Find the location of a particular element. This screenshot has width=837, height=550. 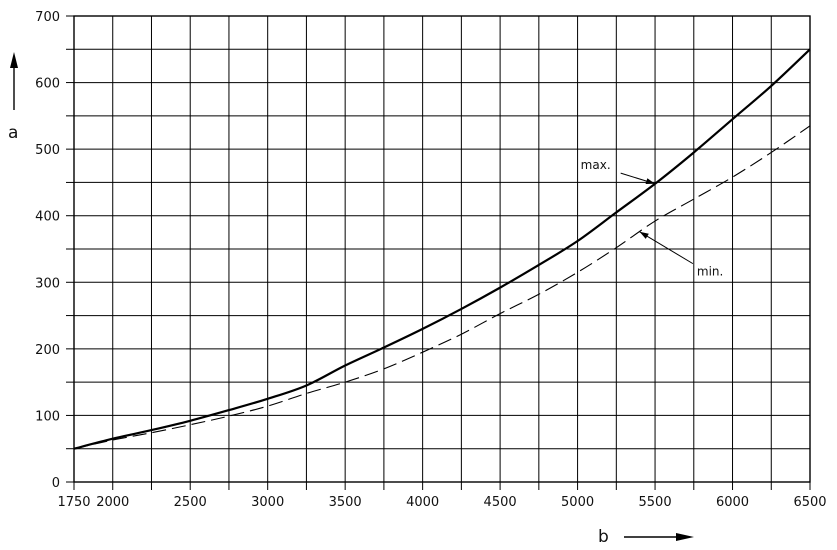

x-tick-label: 4500 is located at coordinates (500, 502).